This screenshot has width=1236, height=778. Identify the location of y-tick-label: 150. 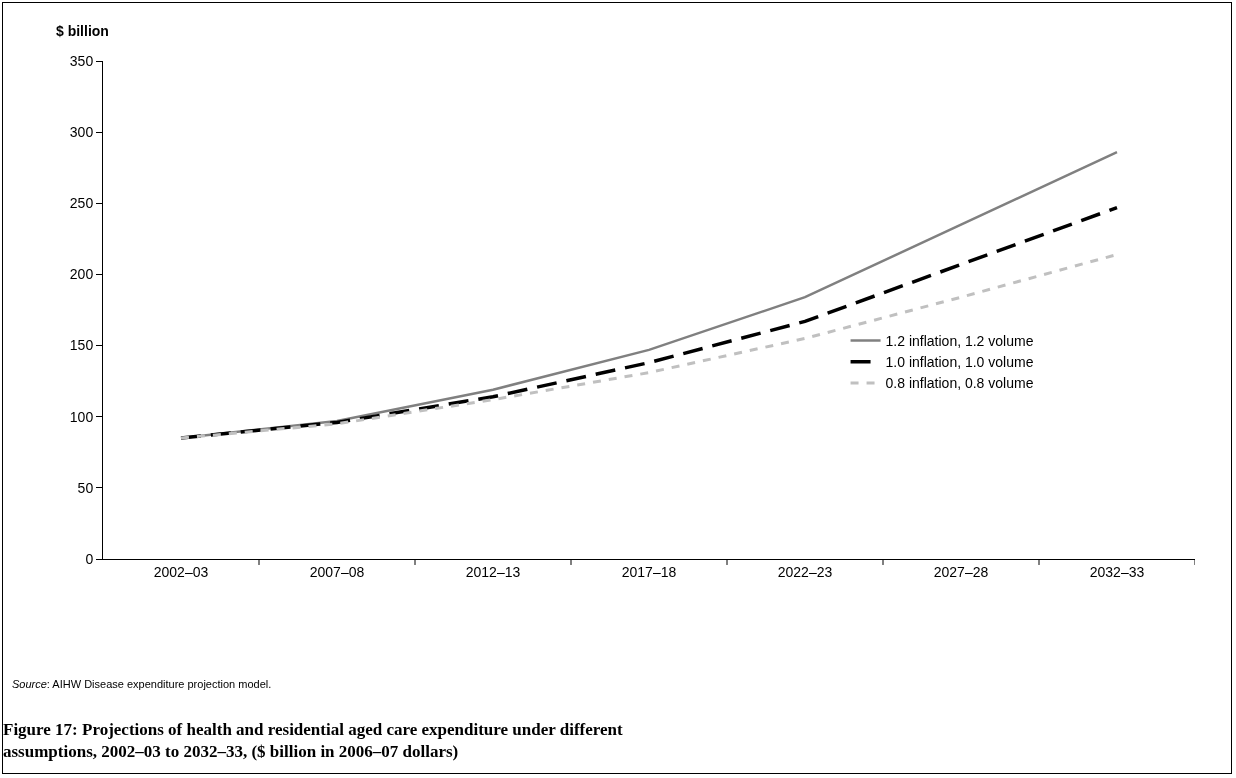
(81, 345).